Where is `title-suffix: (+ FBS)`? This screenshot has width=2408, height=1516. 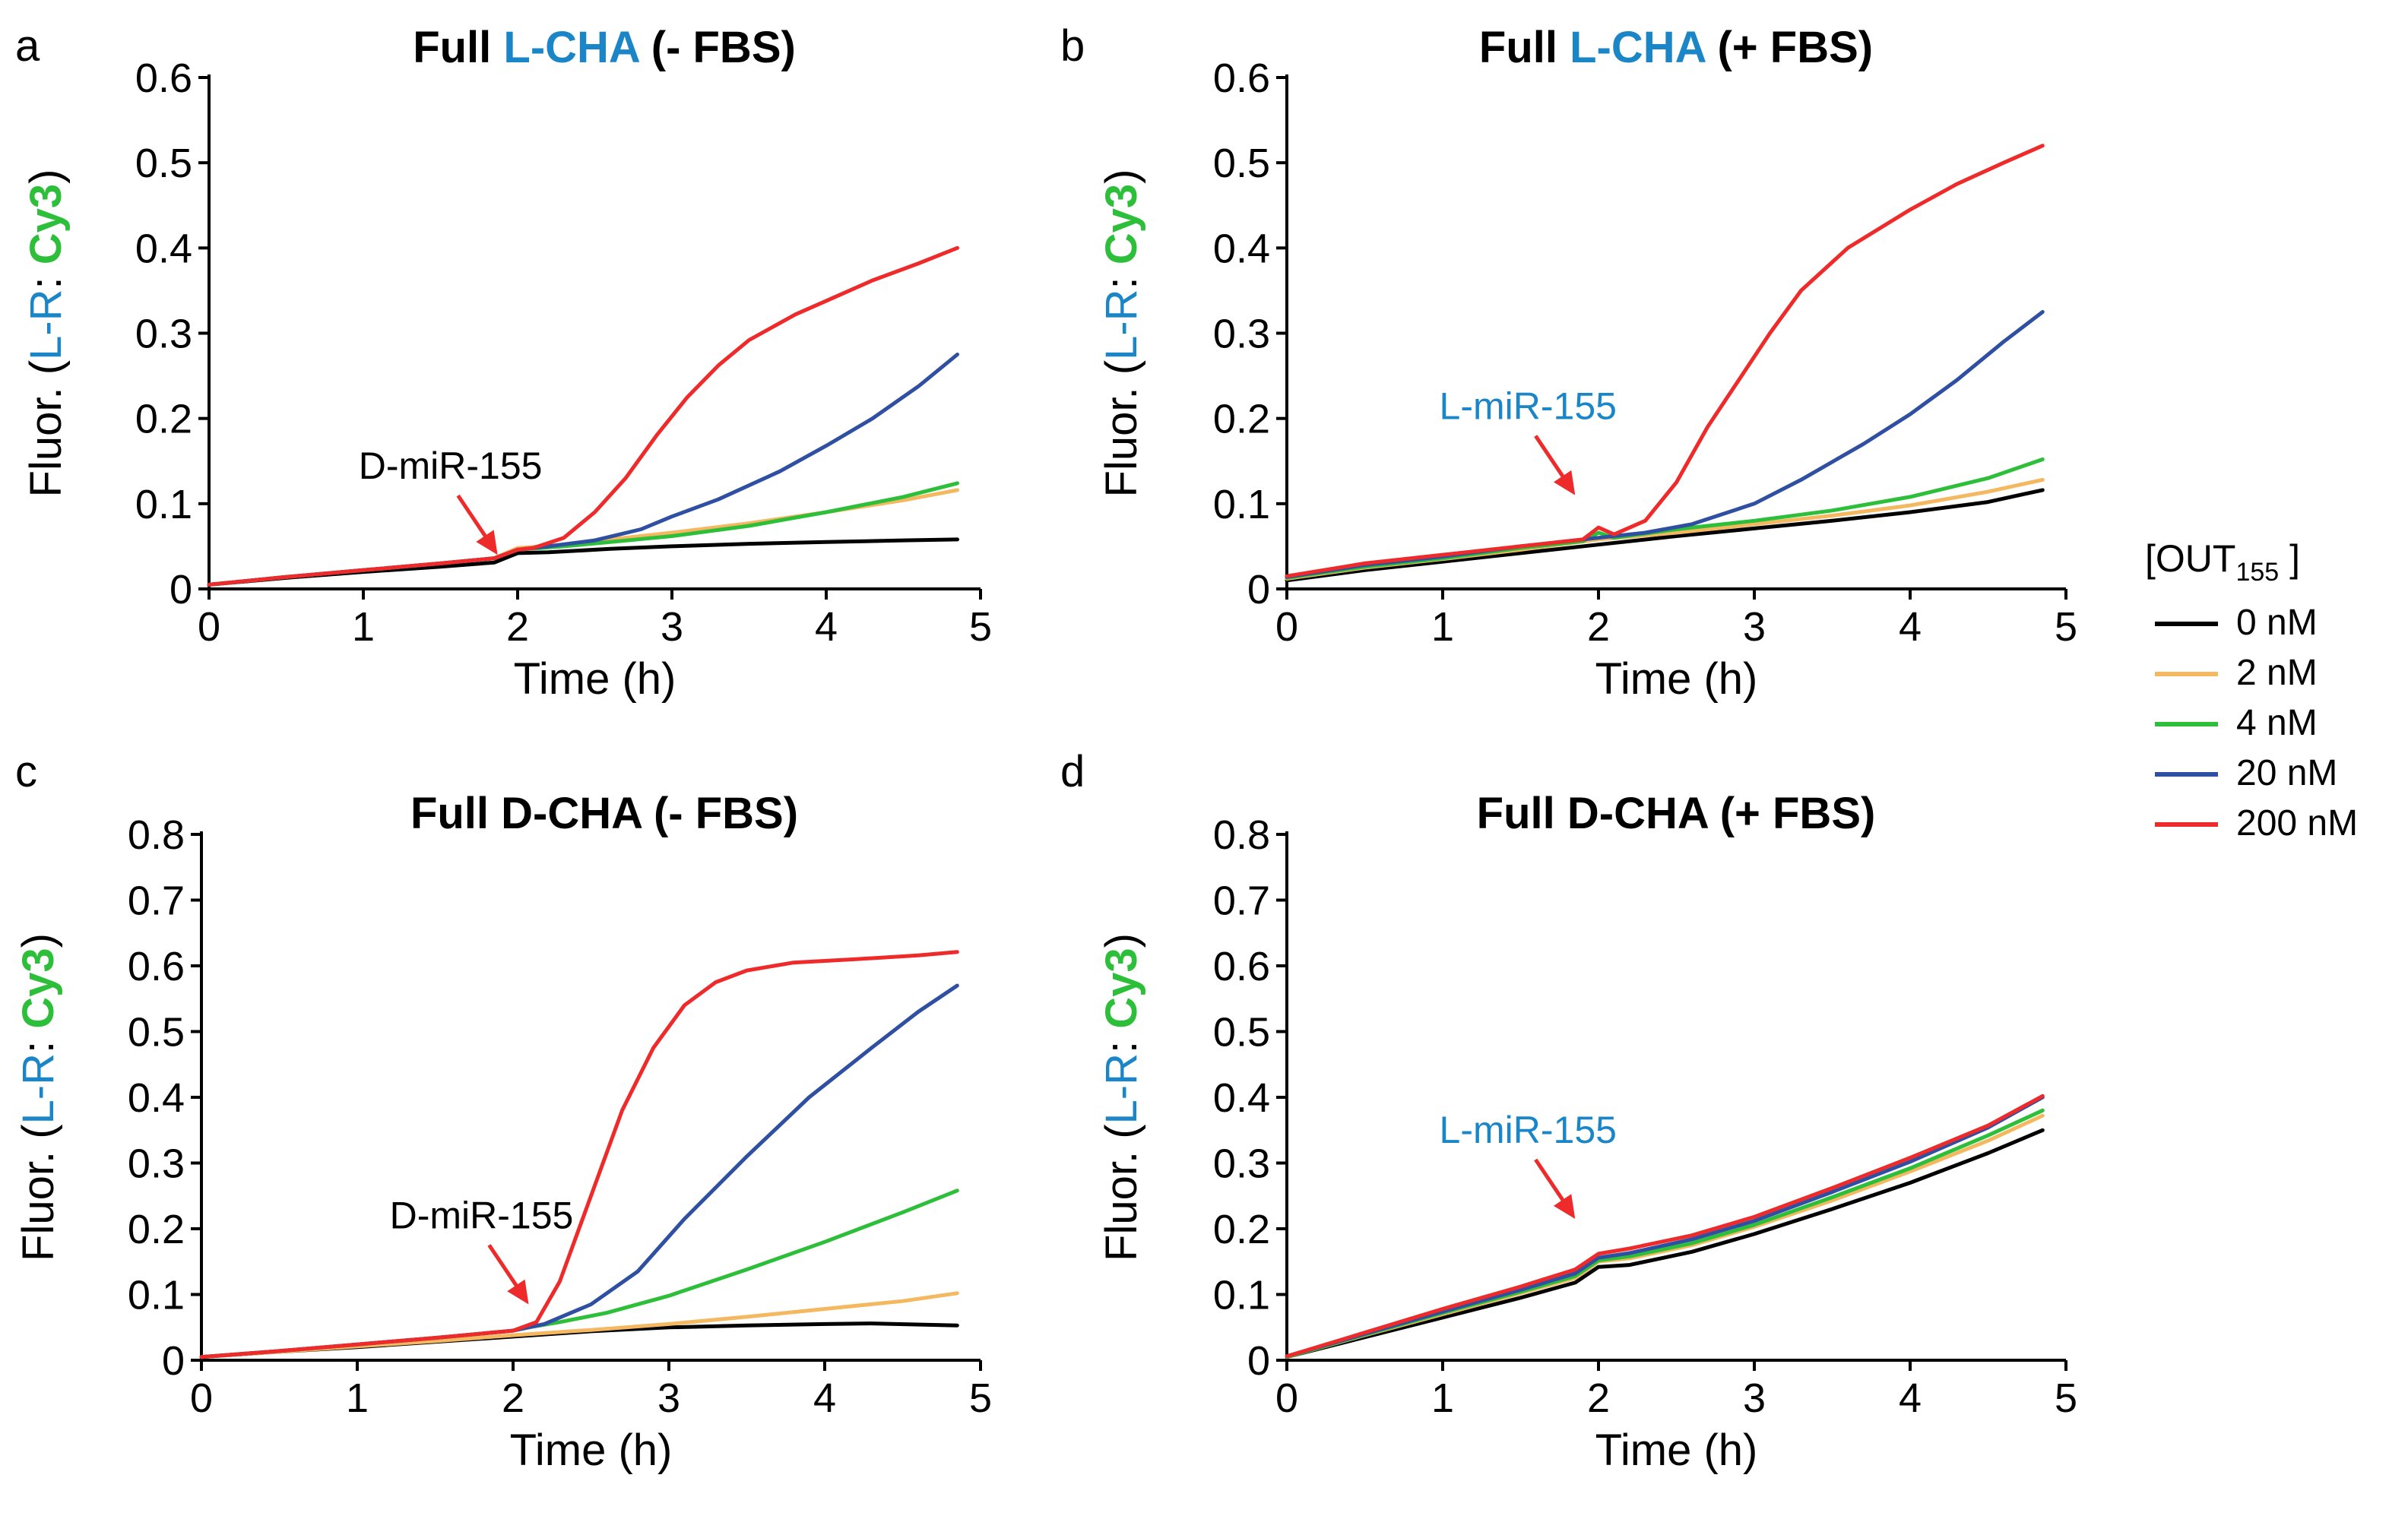
title-suffix: (+ FBS) is located at coordinates (1789, 47).